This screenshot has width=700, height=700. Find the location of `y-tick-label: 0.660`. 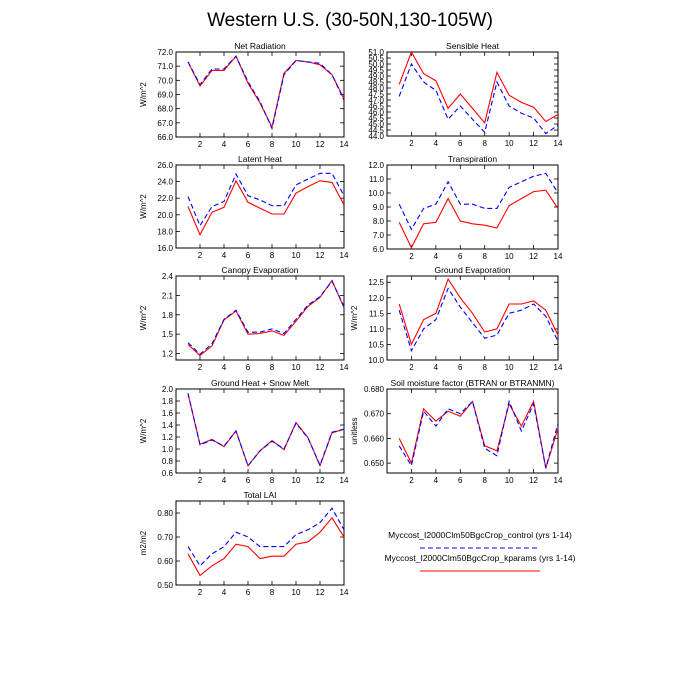

y-tick-label: 0.660 is located at coordinates (374, 438).